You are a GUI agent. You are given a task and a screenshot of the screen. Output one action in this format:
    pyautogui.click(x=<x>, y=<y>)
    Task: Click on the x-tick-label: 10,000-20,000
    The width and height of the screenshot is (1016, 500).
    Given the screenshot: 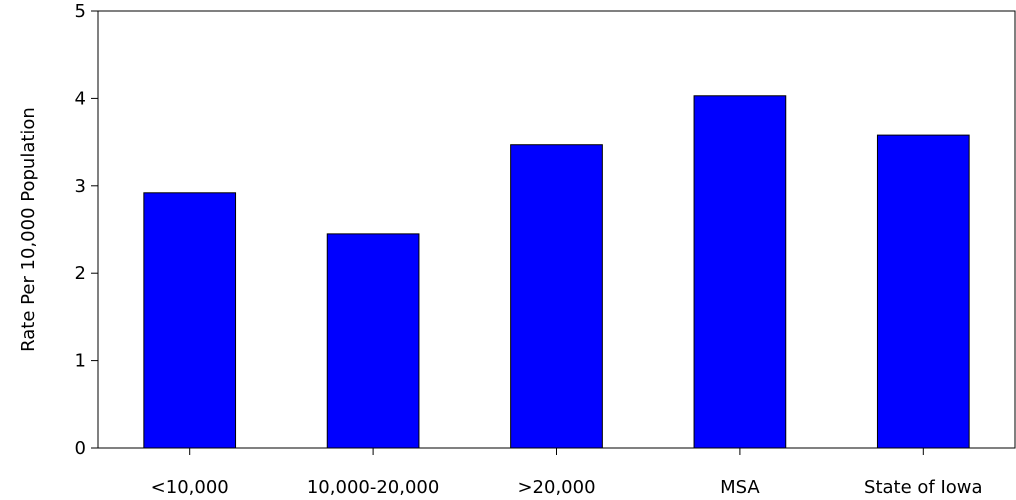 What is the action you would take?
    pyautogui.click(x=373, y=487)
    